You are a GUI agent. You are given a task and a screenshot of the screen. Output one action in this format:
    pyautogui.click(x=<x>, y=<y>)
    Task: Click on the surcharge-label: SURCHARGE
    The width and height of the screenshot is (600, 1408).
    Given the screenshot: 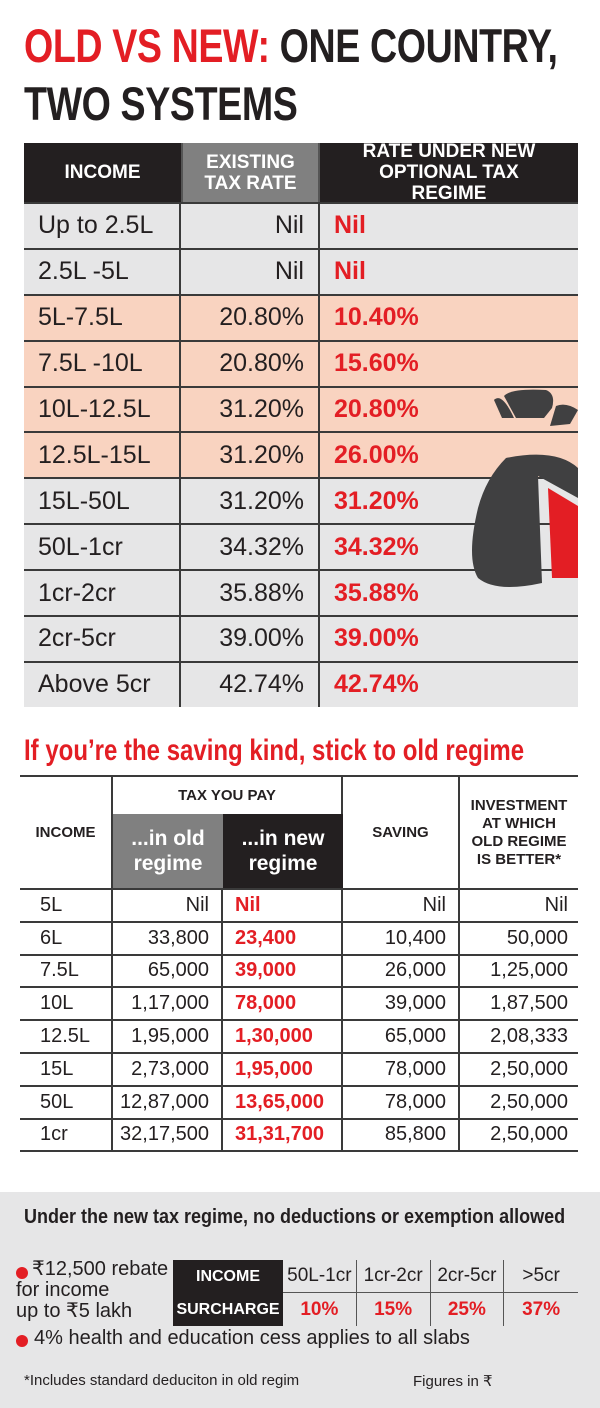 What is the action you would take?
    pyautogui.click(x=228, y=1309)
    